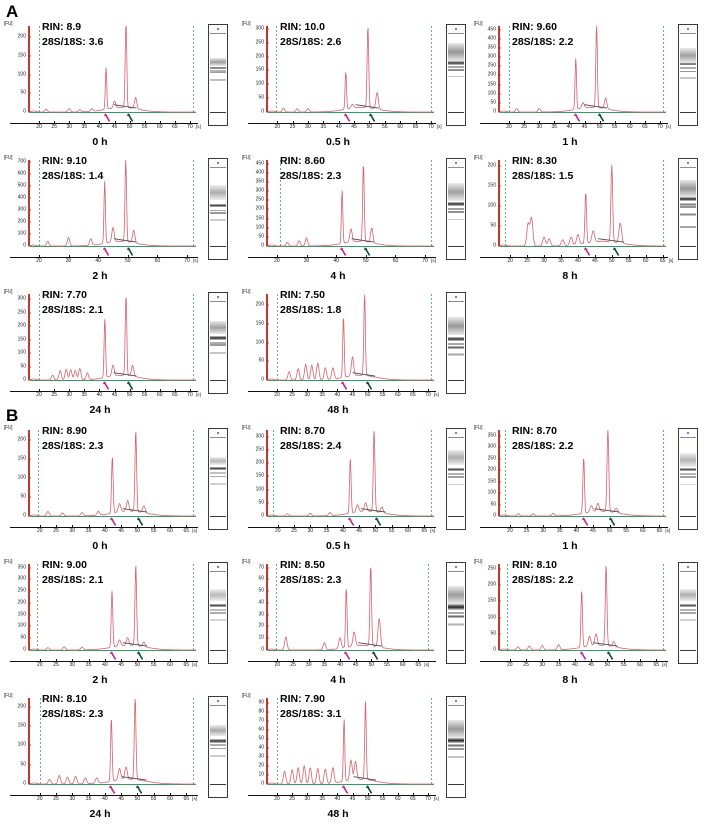 The height and width of the screenshot is (824, 716). Describe the element at coordinates (267, 473) in the screenshot. I see `y-axis` at that location.